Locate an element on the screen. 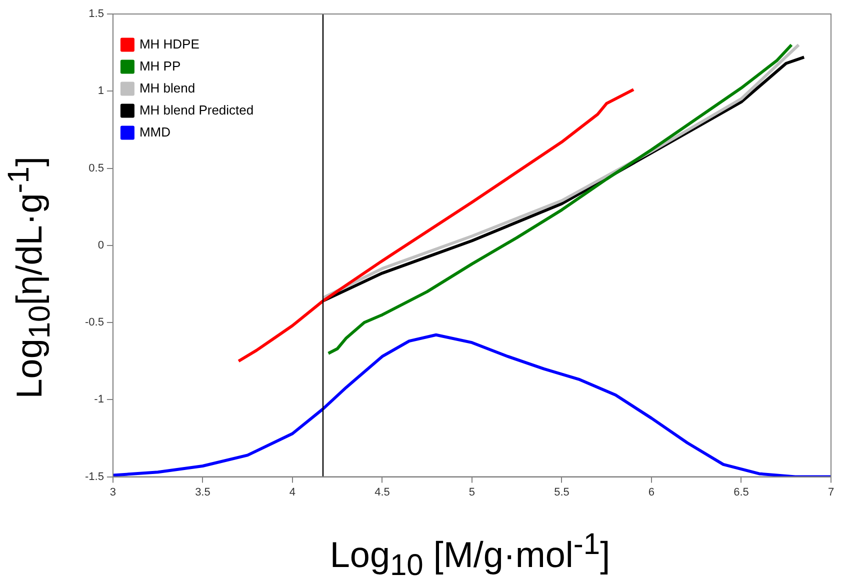 The width and height of the screenshot is (841, 582). x-axis-title: Log$_{10}$ [M/g·mol$^{-1}$] is located at coordinates (470, 555).